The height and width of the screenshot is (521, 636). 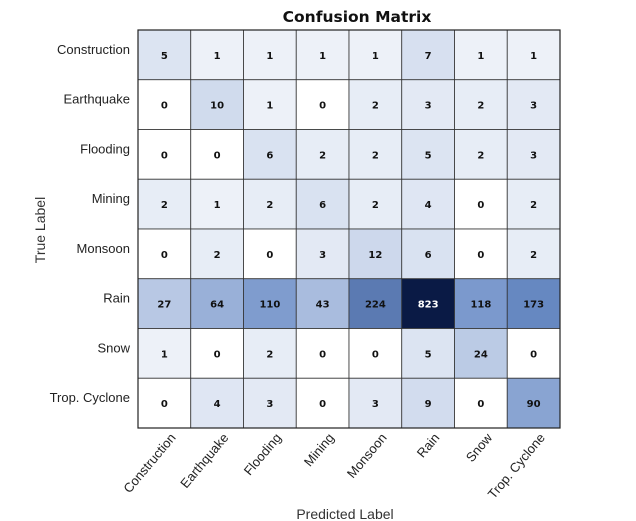 What do you see at coordinates (40, 230) in the screenshot?
I see `y-axis-label: True Label` at bounding box center [40, 230].